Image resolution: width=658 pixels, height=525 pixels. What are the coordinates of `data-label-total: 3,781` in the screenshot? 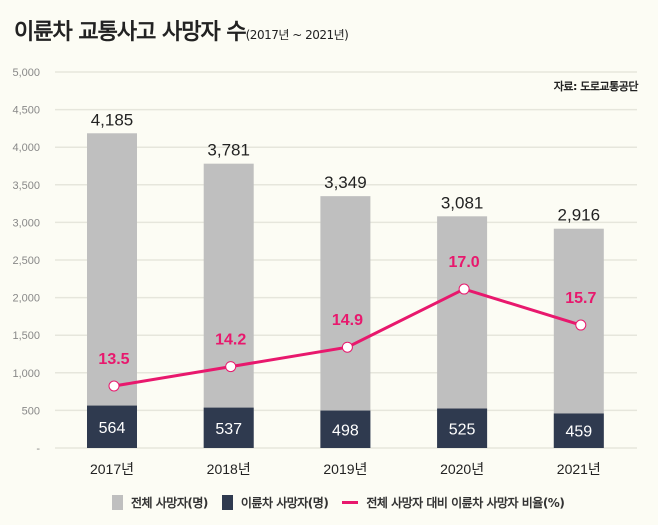 It's located at (228, 150).